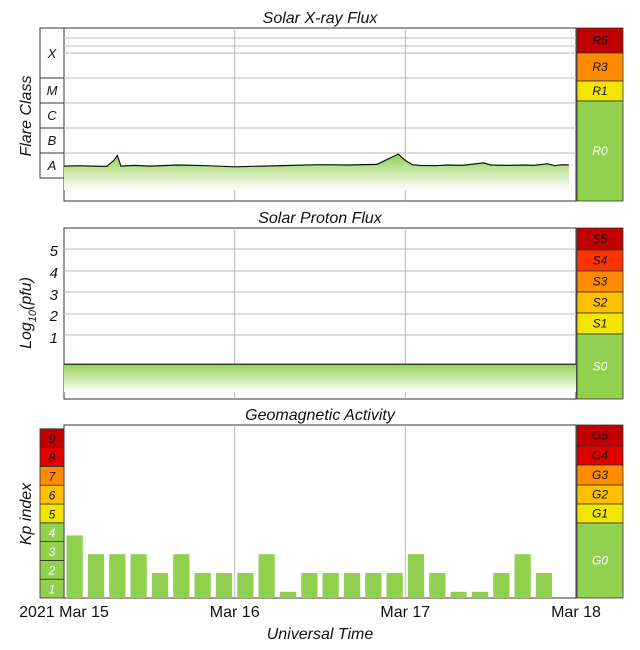 The width and height of the screenshot is (640, 650). Describe the element at coordinates (52, 496) in the screenshot. I see `kp-level-label: 6` at that location.